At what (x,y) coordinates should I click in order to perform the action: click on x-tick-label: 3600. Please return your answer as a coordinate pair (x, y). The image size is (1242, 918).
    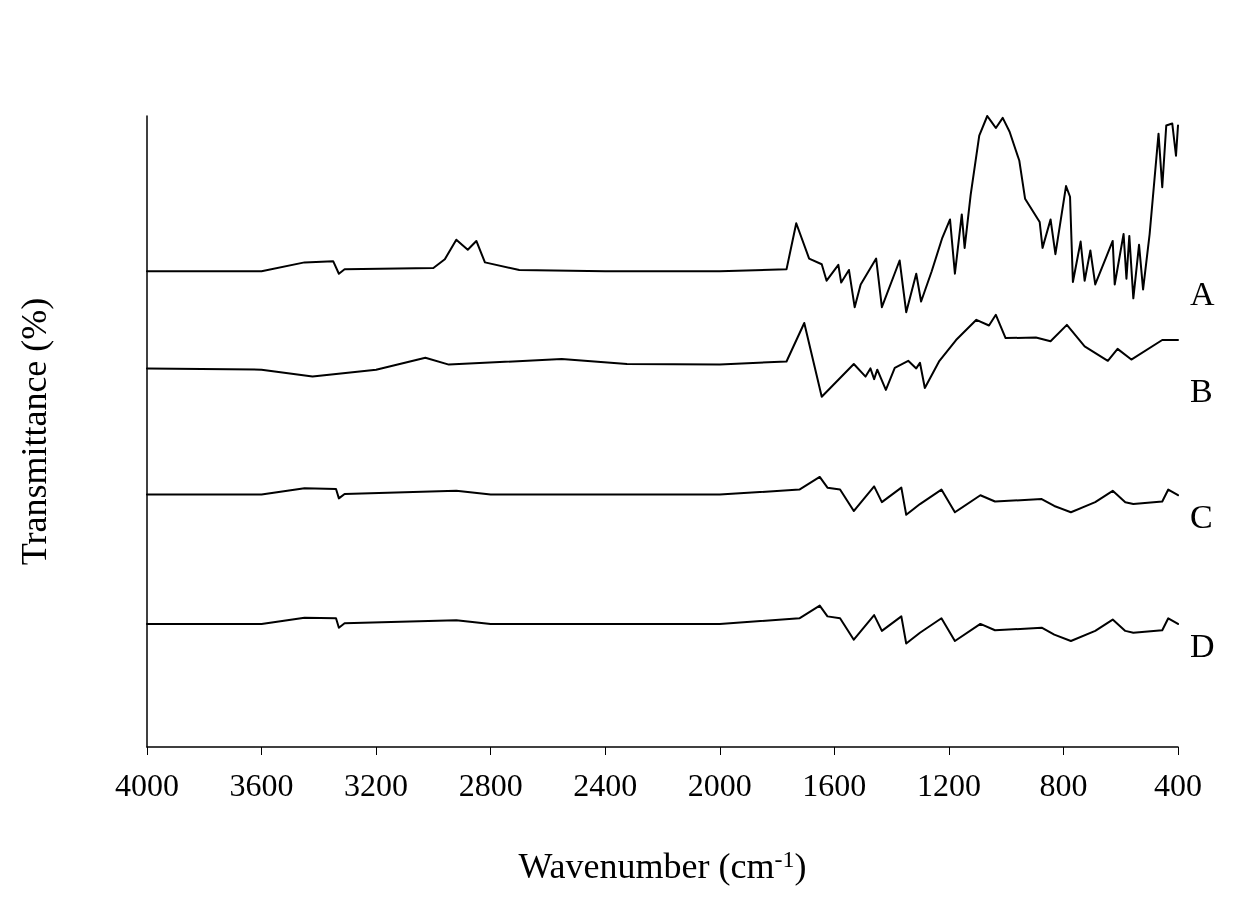
    Looking at the image, I should click on (261, 785).